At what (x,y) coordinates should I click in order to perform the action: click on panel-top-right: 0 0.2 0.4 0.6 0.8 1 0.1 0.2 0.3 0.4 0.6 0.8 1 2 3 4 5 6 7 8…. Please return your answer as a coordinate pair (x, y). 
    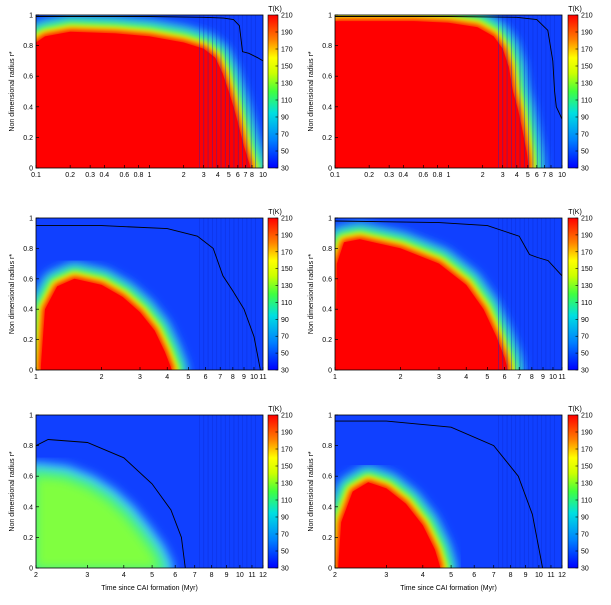
    Looking at the image, I should click on (450, 92).